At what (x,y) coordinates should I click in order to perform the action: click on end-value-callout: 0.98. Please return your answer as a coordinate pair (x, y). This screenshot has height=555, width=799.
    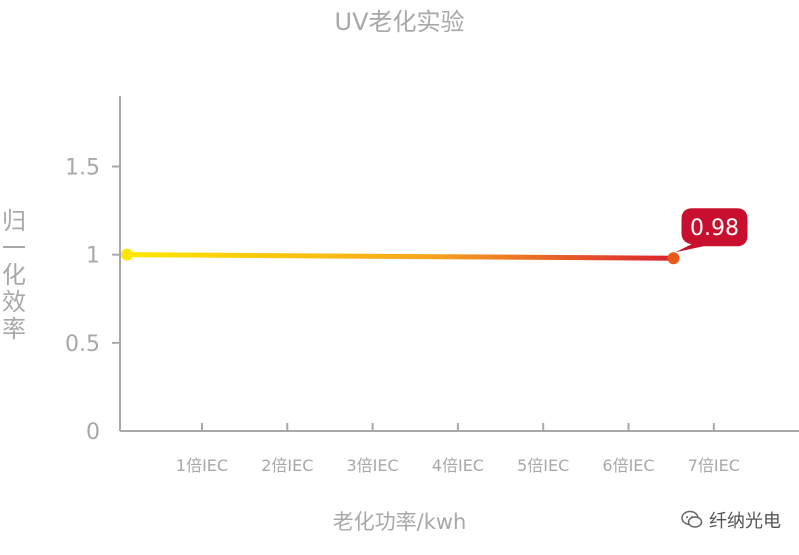
    Looking at the image, I should click on (711, 230).